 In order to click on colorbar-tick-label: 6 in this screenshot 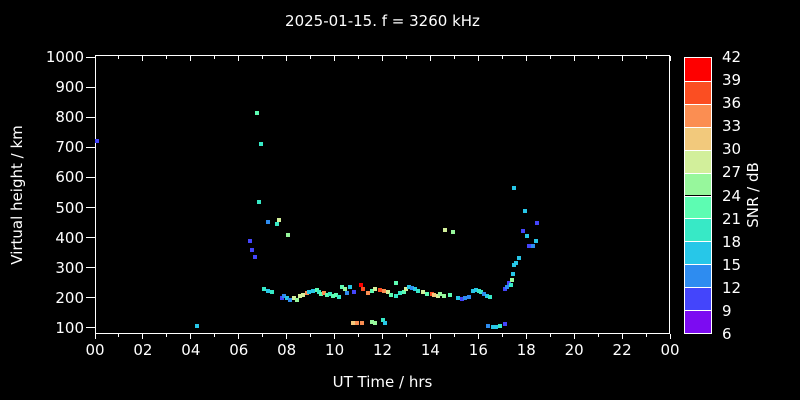, I will do `click(727, 334)`.